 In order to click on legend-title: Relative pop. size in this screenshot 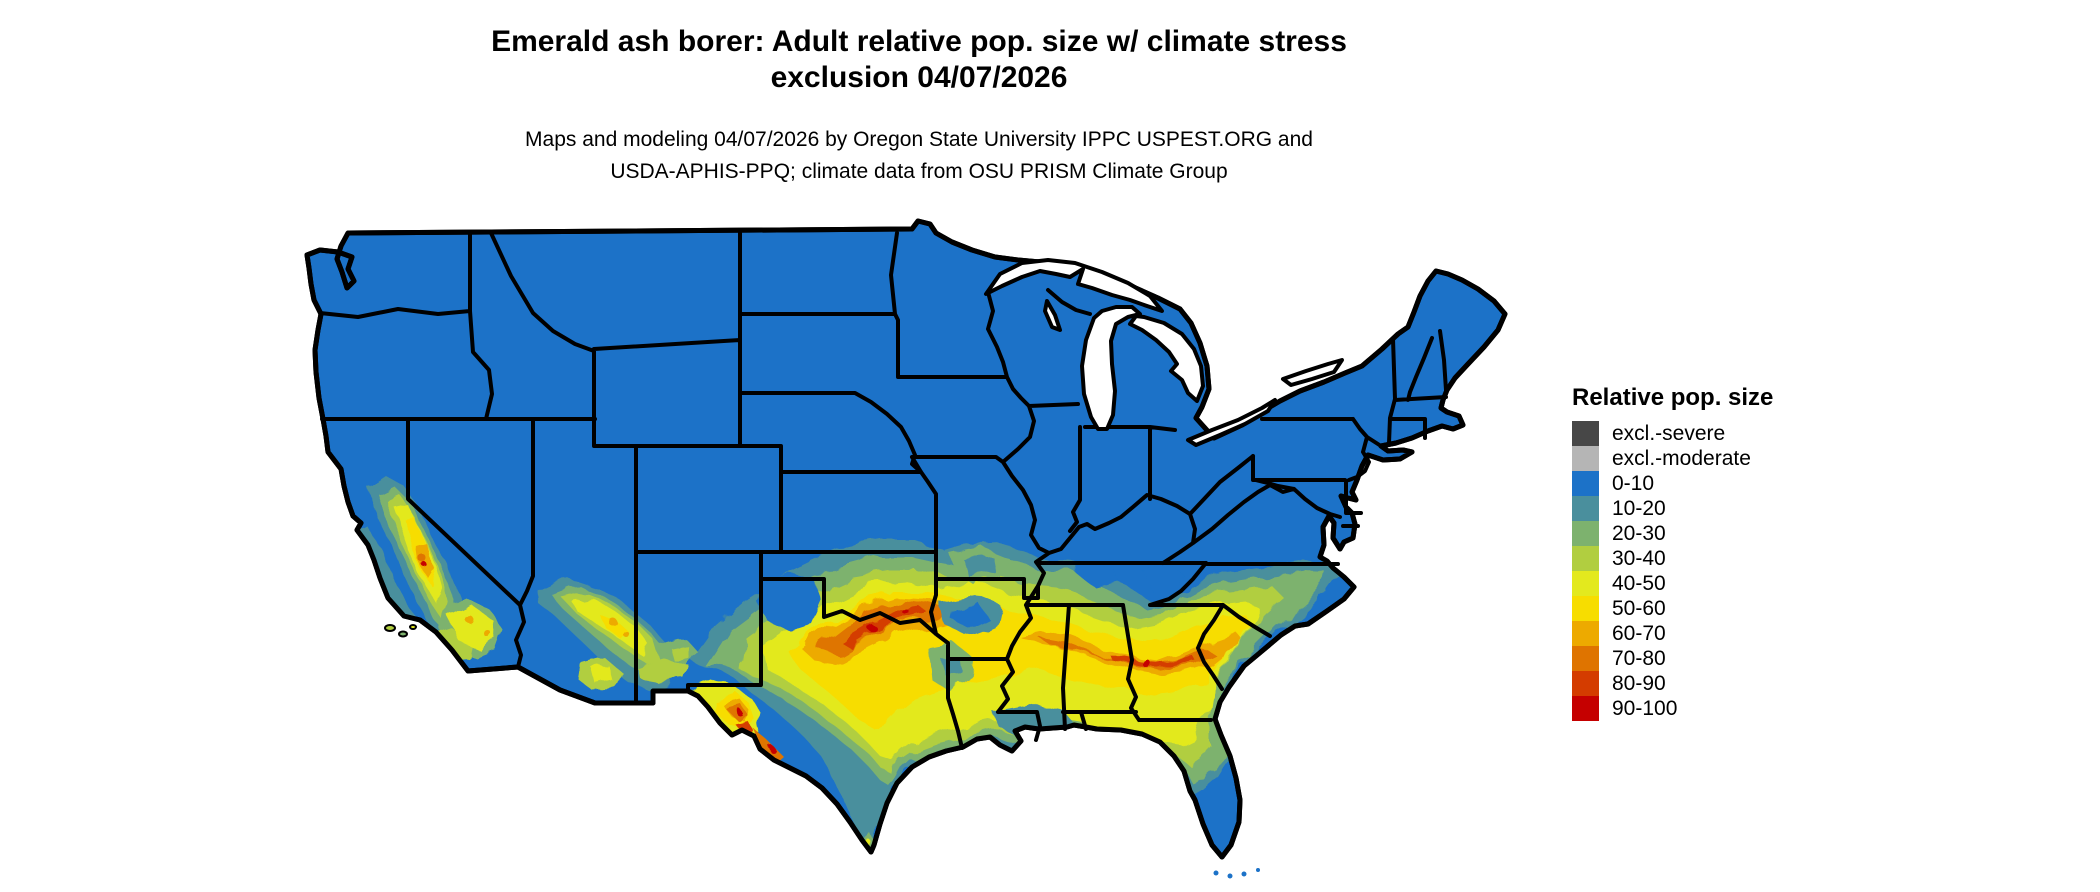, I will do `click(1673, 397)`.